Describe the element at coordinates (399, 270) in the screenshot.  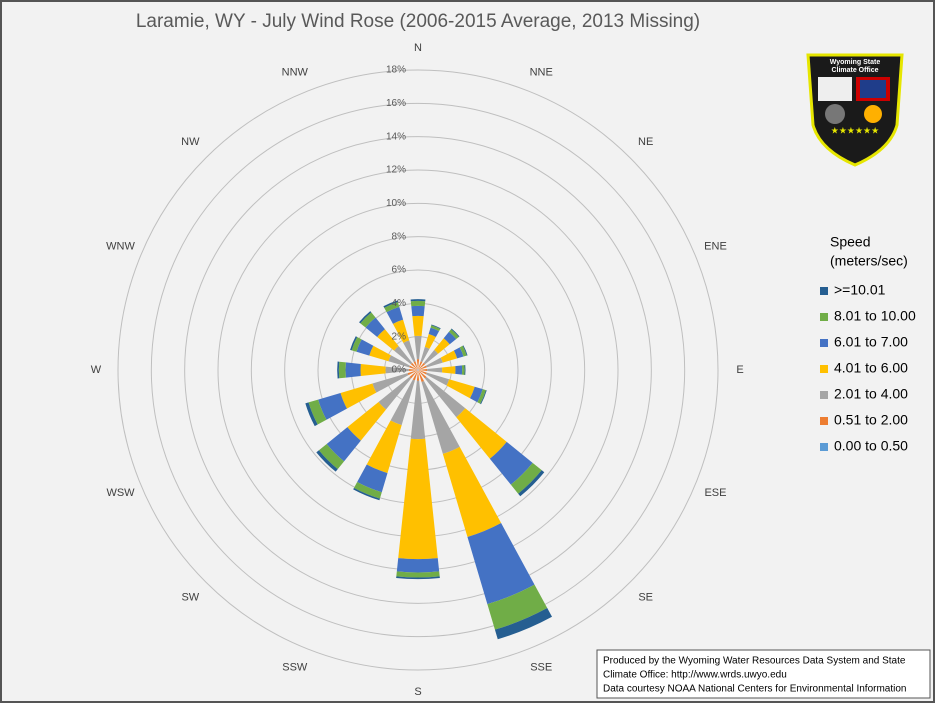
I see `r-tick-label: 6%` at that location.